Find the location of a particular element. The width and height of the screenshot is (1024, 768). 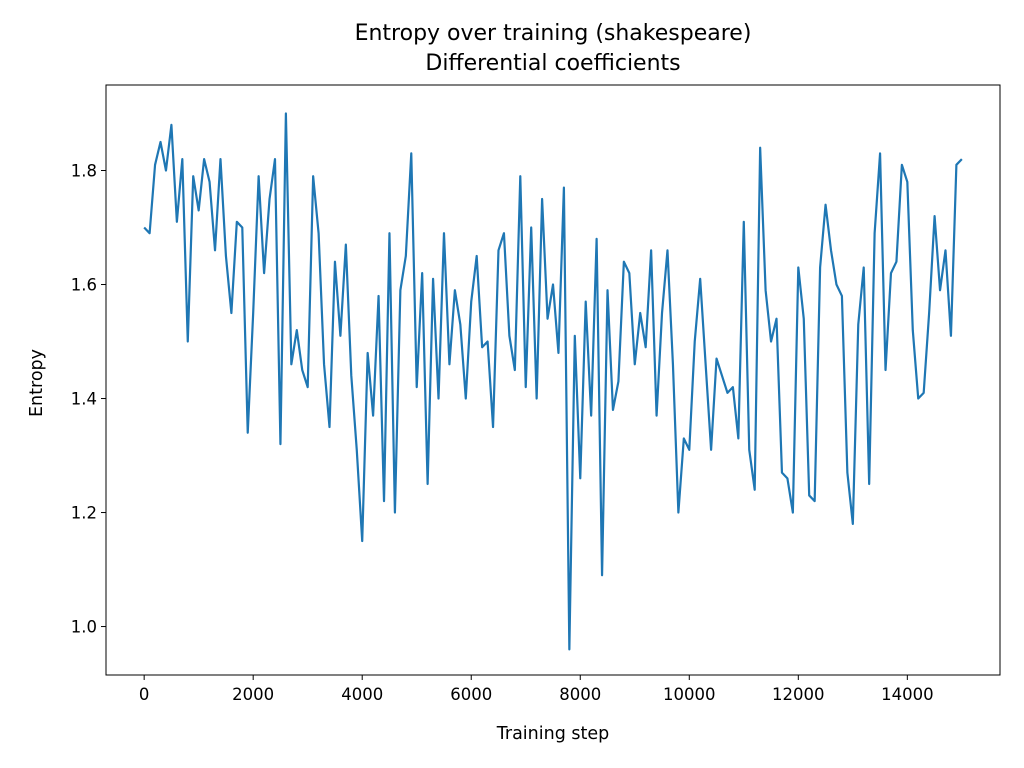

x-tick-label: 2000 is located at coordinates (253, 694).